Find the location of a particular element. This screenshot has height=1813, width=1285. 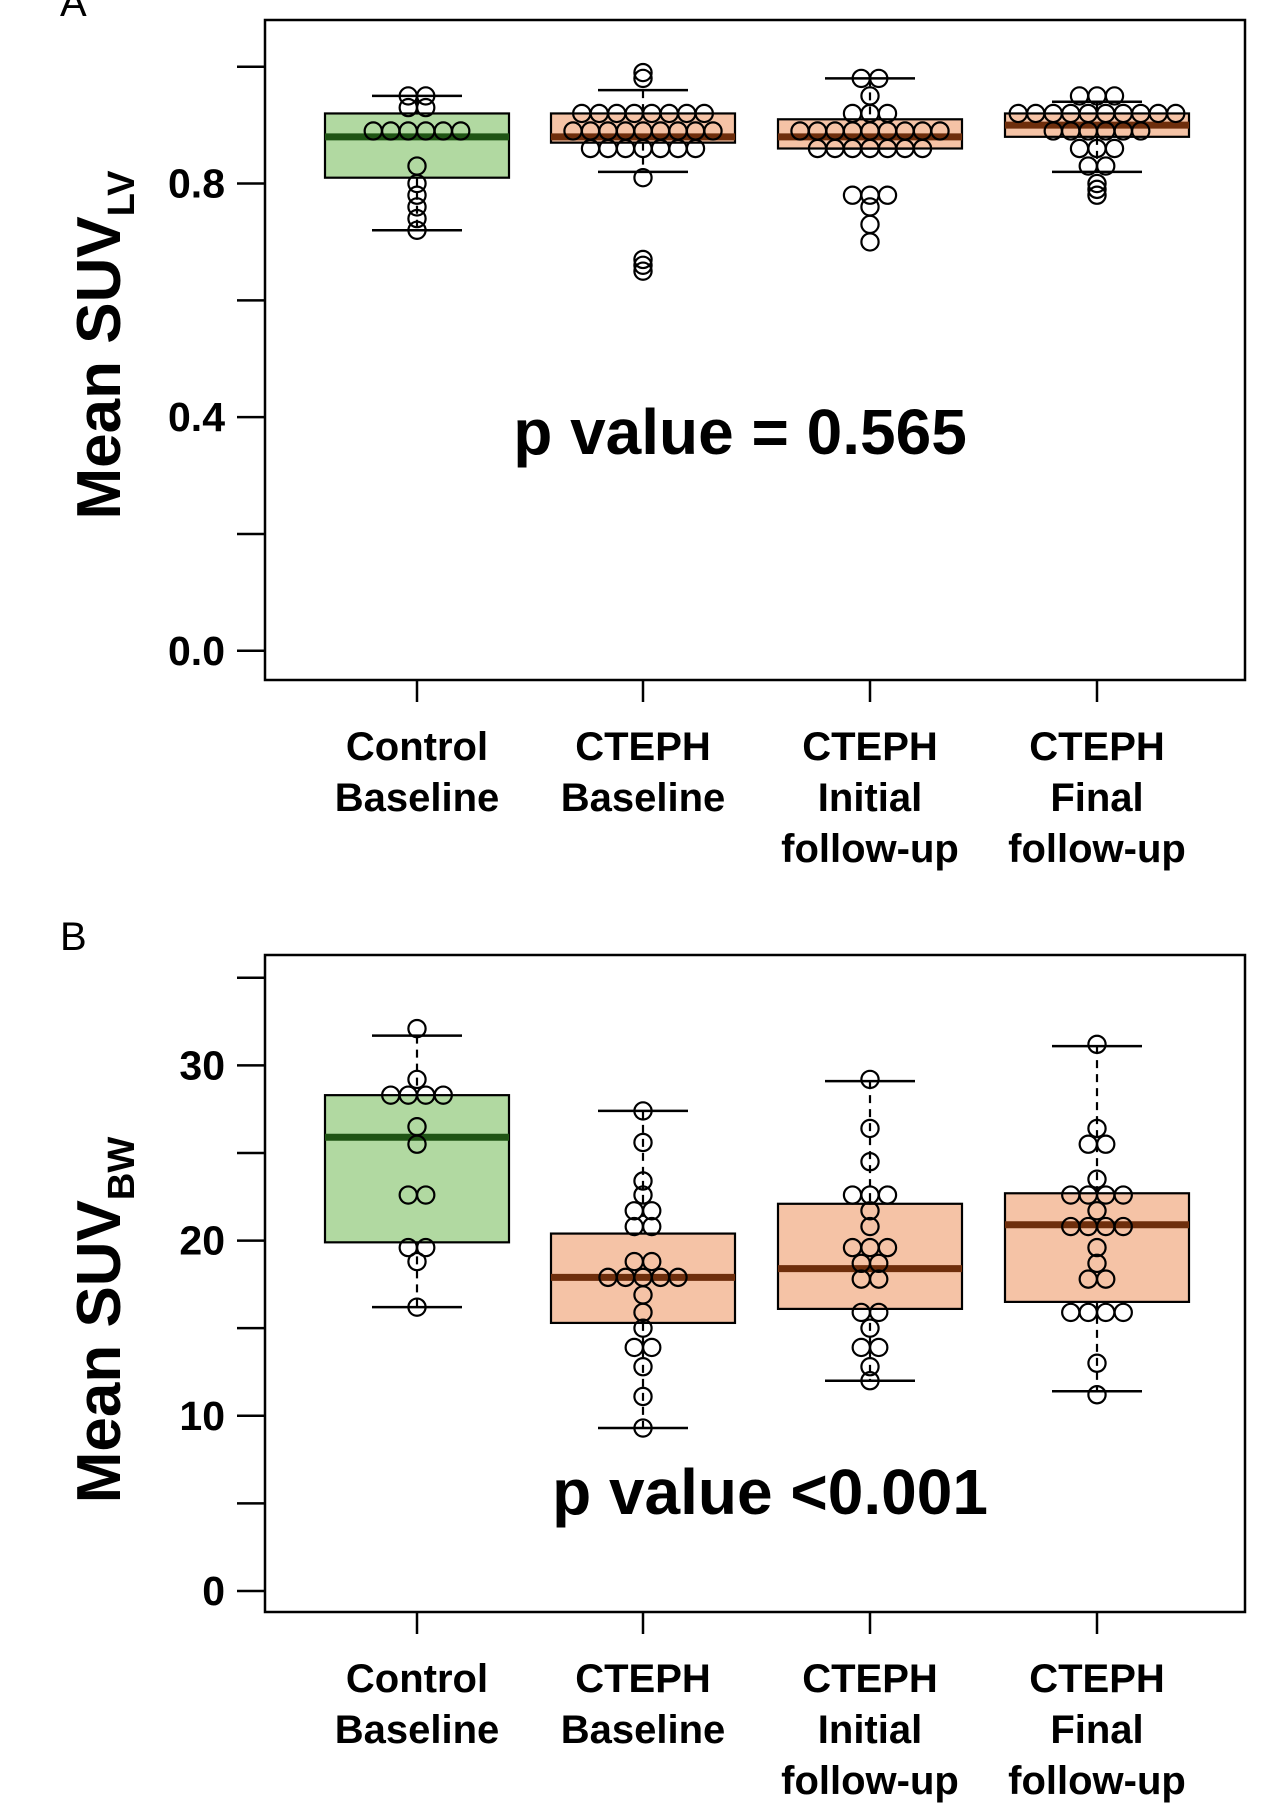

panel-b-letter: B is located at coordinates (73, 937).